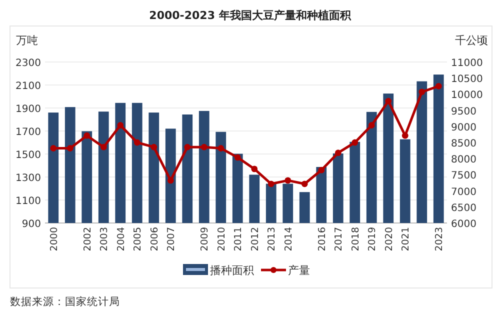 The height and width of the screenshot is (321, 500). What do you see at coordinates (154, 239) in the screenshot?
I see `x-tick-label: 2006` at bounding box center [154, 239].